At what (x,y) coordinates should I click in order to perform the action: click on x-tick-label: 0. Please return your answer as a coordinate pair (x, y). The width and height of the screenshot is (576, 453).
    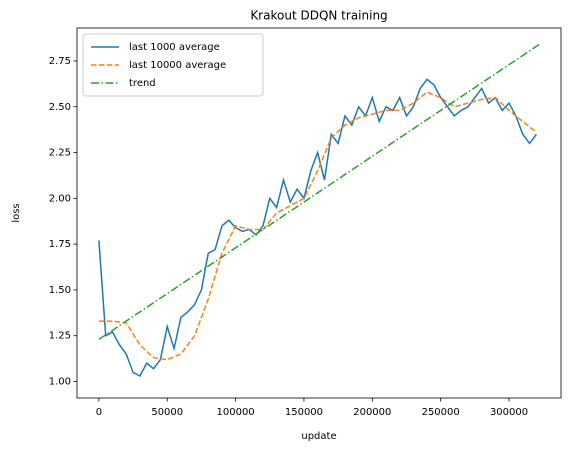
    Looking at the image, I should click on (99, 412).